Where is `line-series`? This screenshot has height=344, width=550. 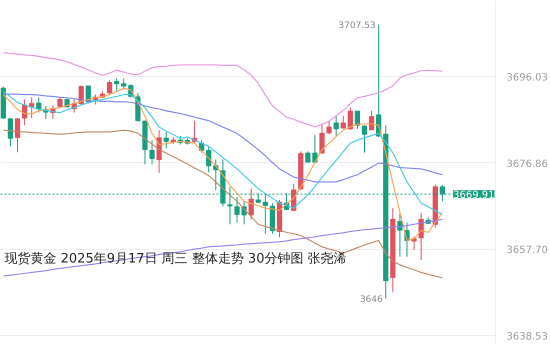
line-series is located at coordinates (222, 247).